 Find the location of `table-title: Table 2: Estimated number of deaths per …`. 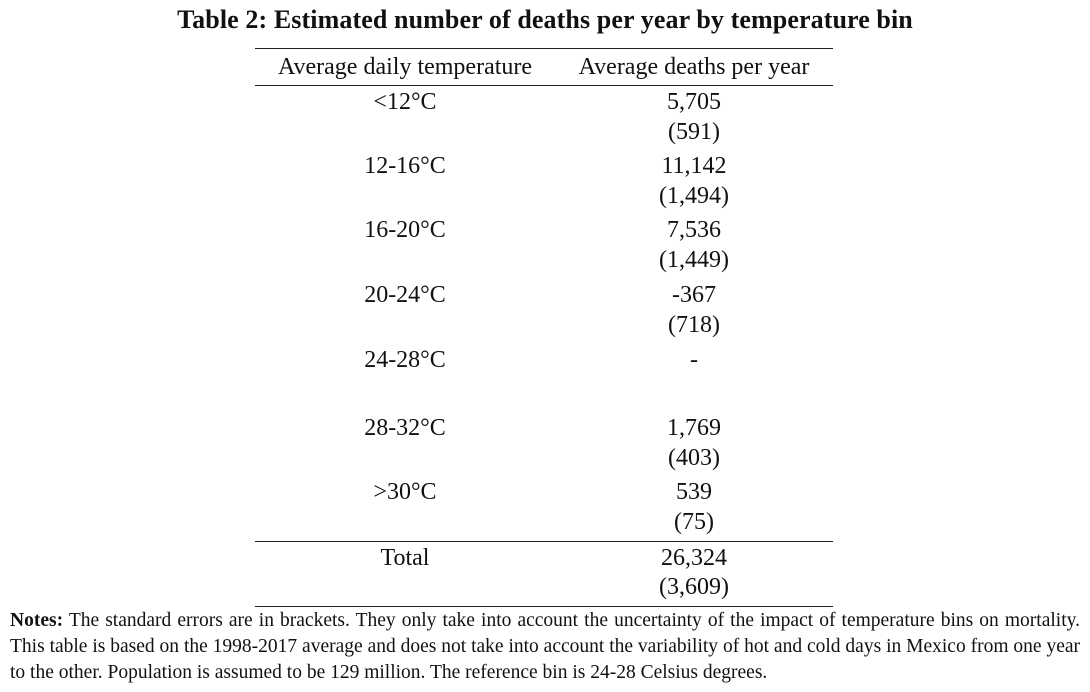

table-title: Table 2: Estimated number of deaths per … is located at coordinates (545, 19).